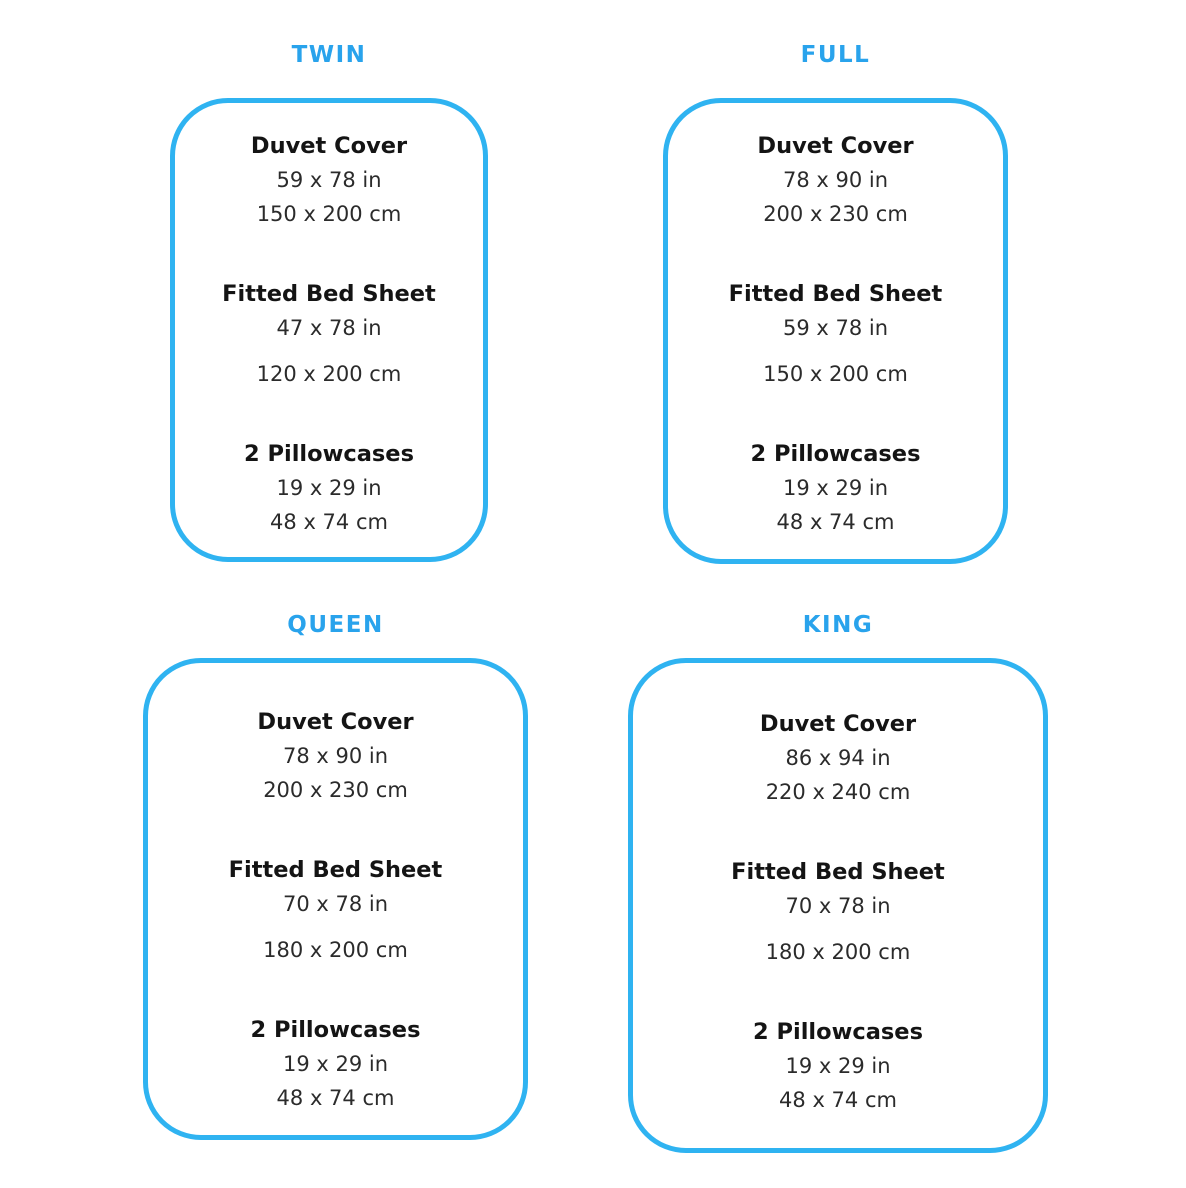 Image resolution: width=1186 pixels, height=1188 pixels. I want to click on fitted-sheet-inches: 47 x 78 in, so click(329, 328).